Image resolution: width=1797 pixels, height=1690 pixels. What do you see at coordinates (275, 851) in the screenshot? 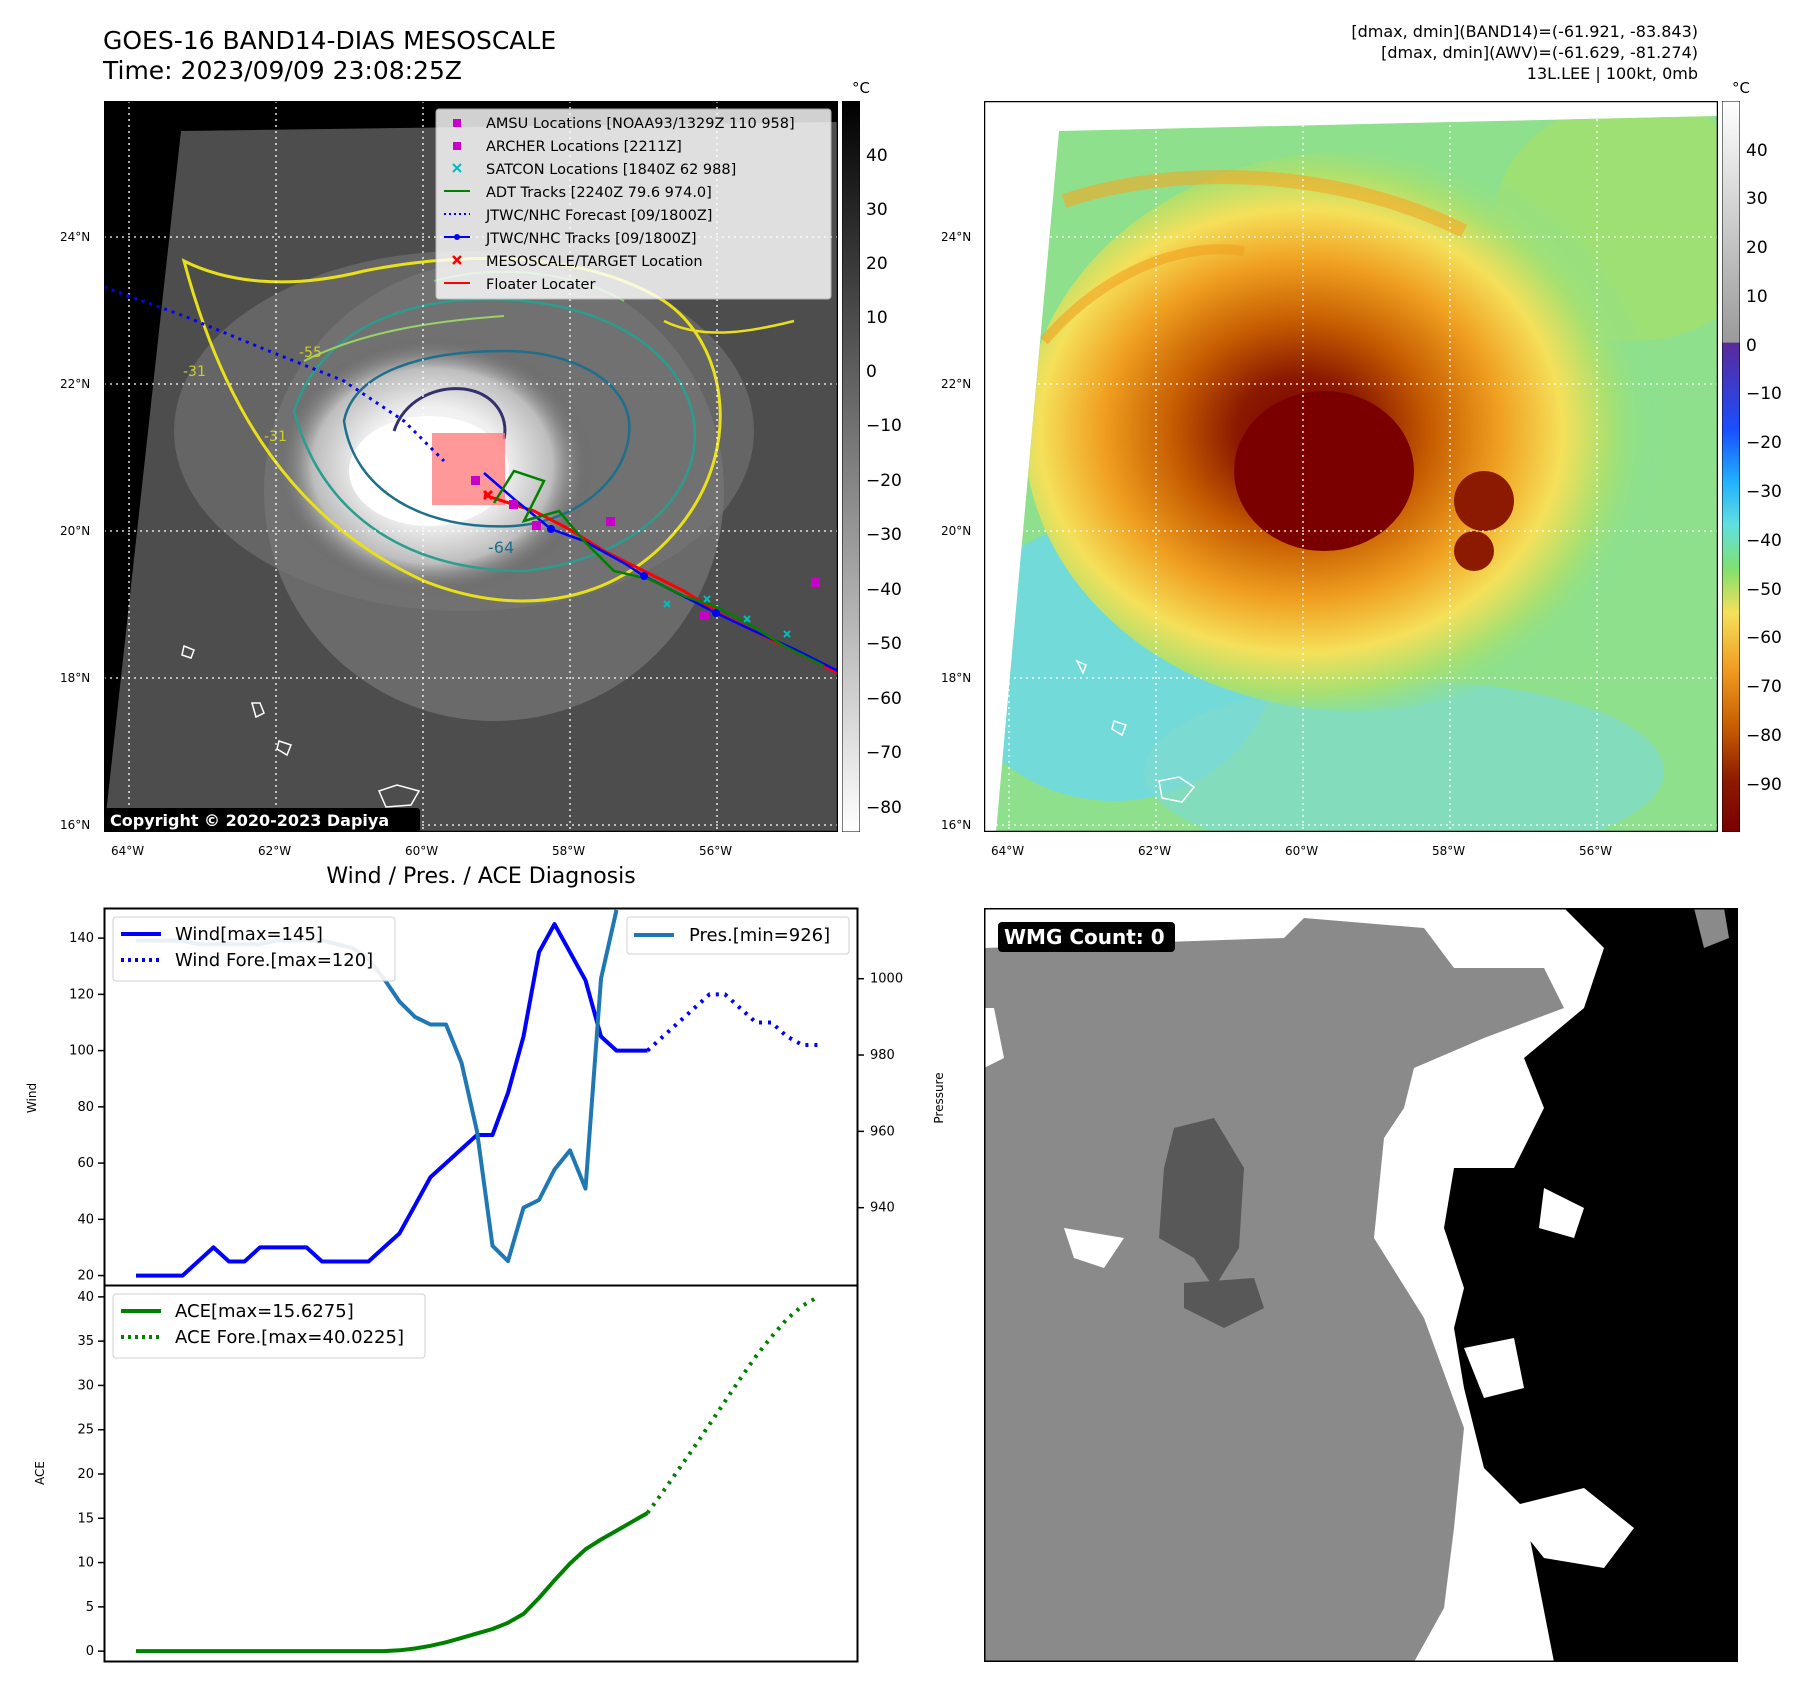
I see `ir-lon-62: 62°W` at bounding box center [275, 851].